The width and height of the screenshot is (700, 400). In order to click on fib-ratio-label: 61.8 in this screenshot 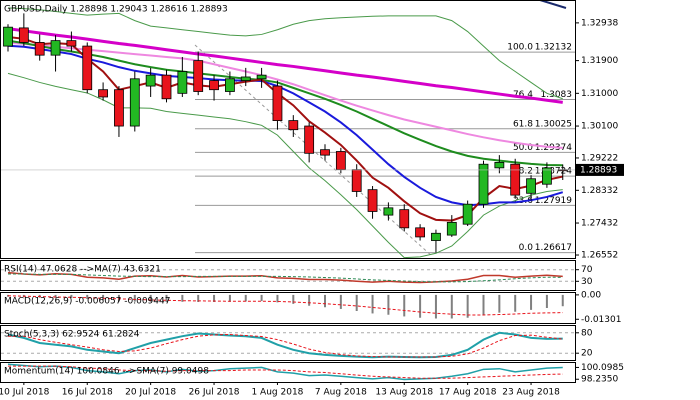, I will do `click(523, 124)`.